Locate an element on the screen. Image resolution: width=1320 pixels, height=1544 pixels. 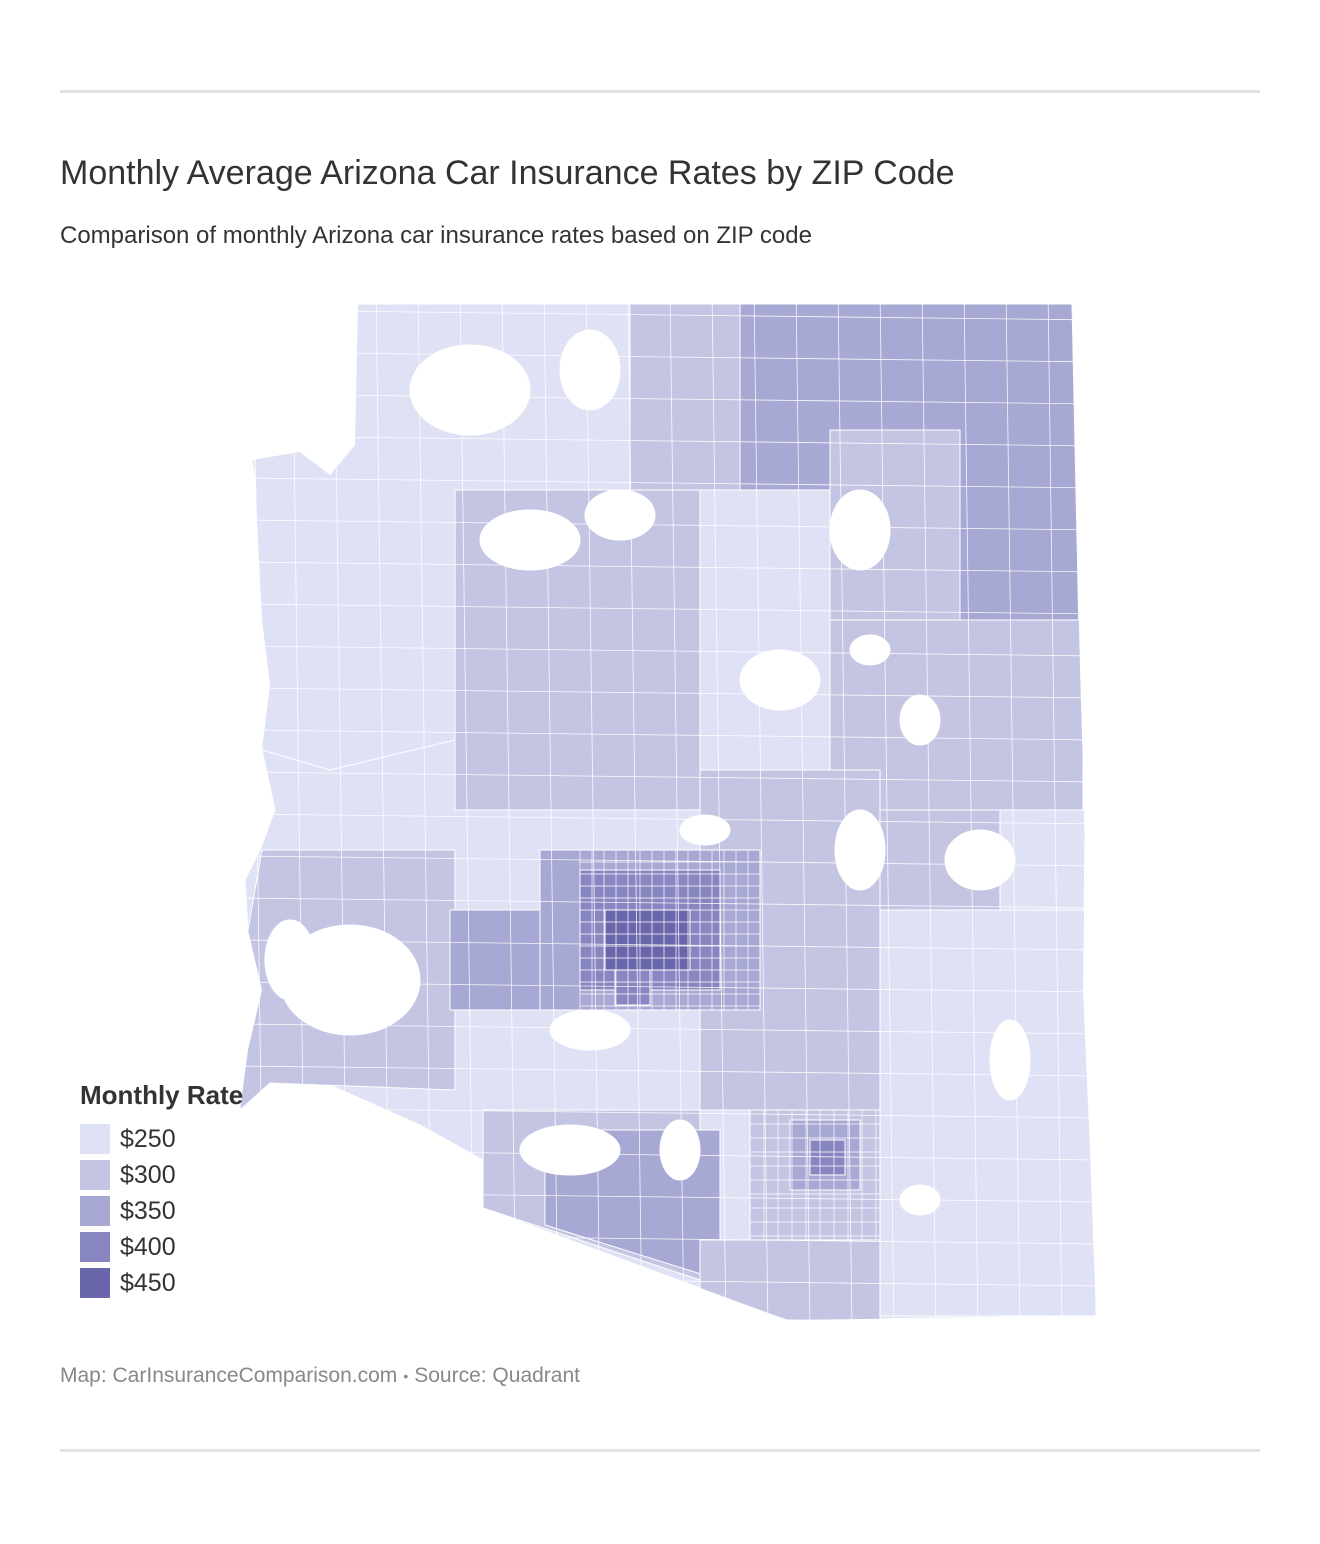
map-credit: Map: CarInsuranceComparison.com is located at coordinates (229, 1375).